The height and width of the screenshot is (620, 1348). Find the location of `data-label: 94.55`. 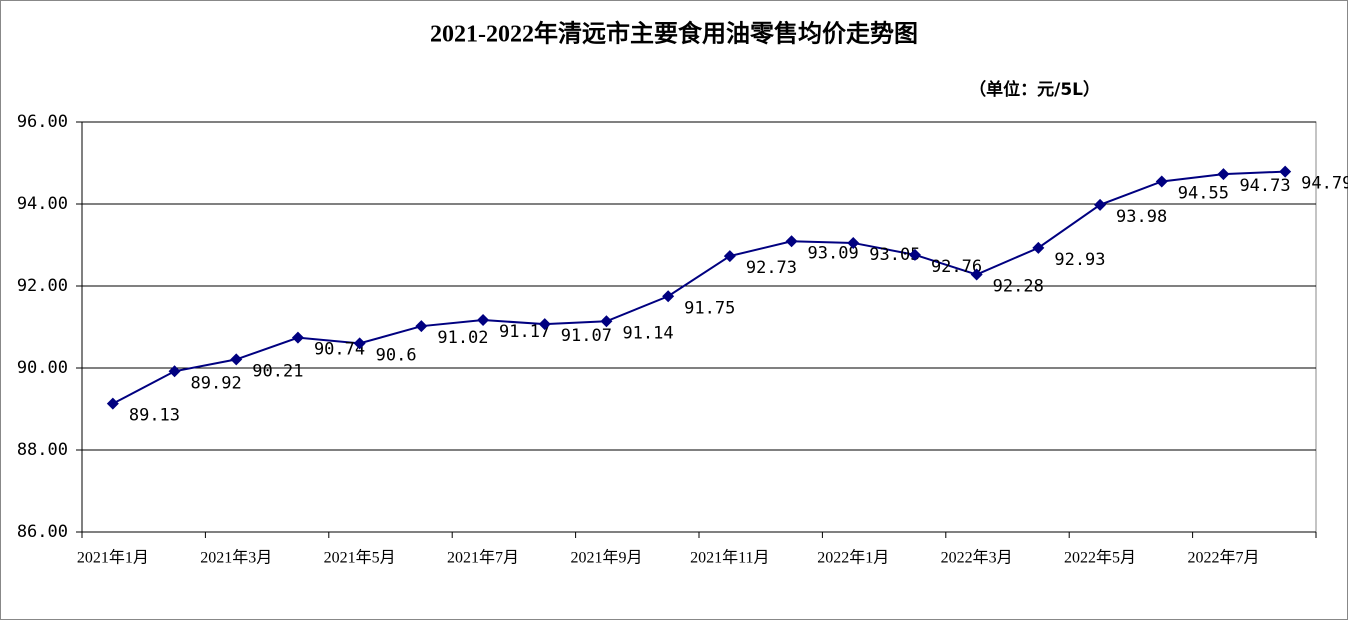

data-label: 94.55 is located at coordinates (1203, 193).